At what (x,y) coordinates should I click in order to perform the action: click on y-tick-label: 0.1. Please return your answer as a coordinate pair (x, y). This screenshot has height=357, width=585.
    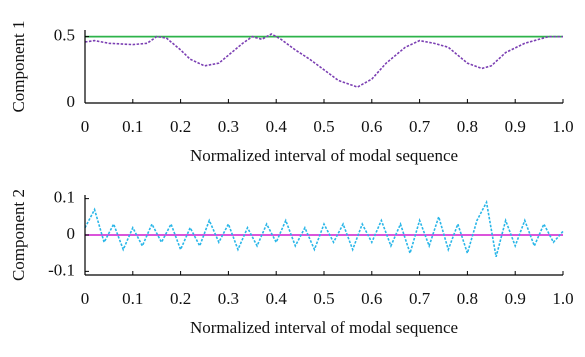
    Looking at the image, I should click on (64, 197).